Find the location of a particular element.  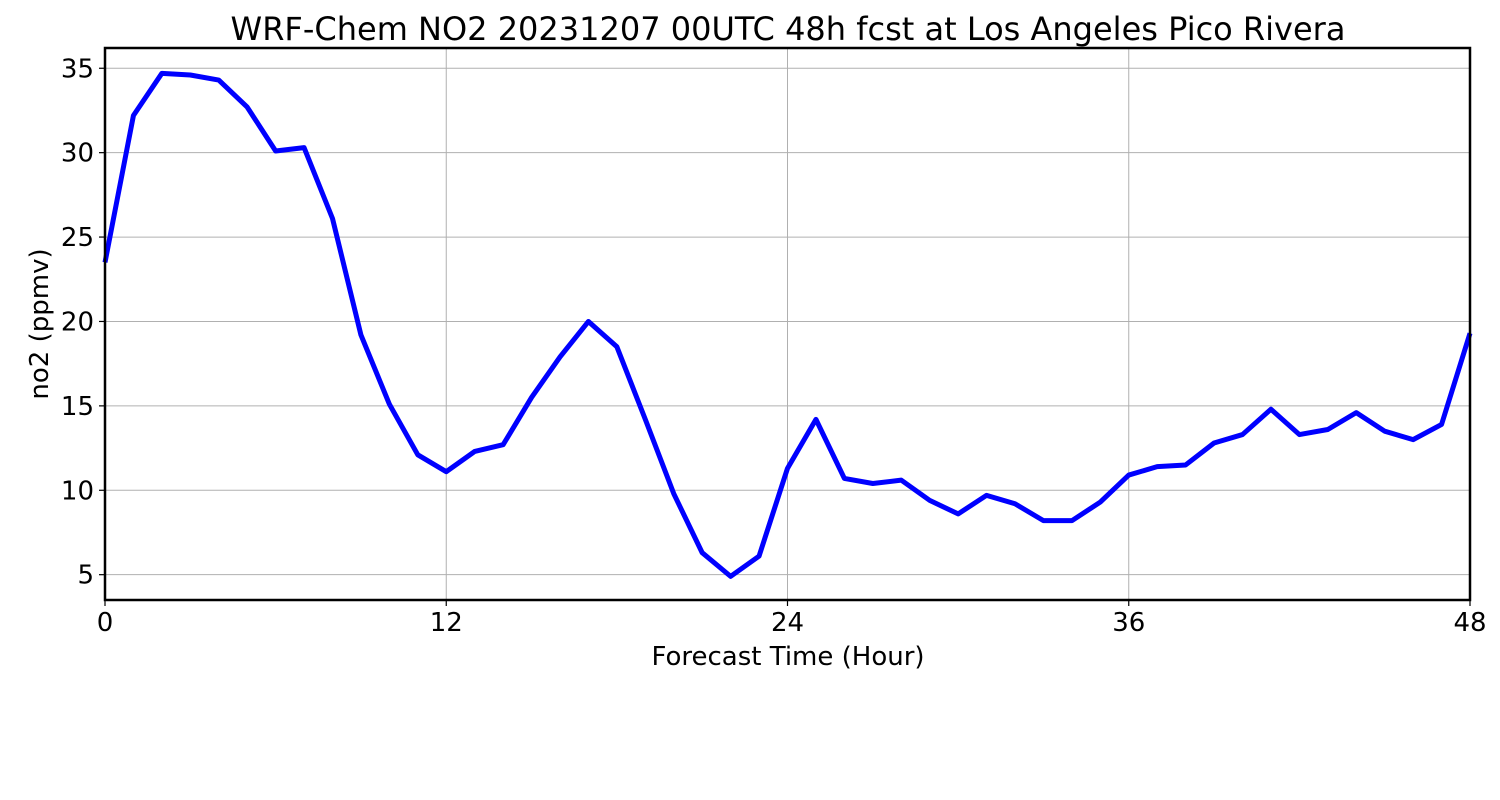

x-tick-label: 36 is located at coordinates (1128, 623).